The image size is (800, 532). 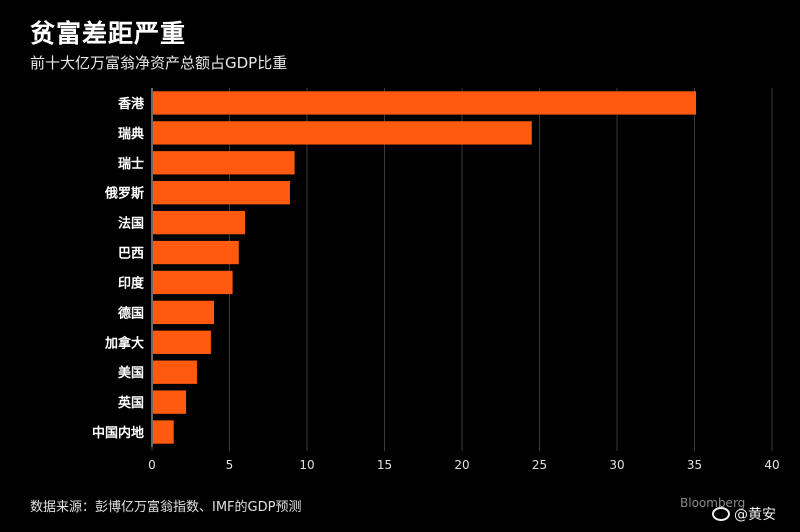 What do you see at coordinates (755, 515) in the screenshot?
I see `weibo-handle: @黄安` at bounding box center [755, 515].